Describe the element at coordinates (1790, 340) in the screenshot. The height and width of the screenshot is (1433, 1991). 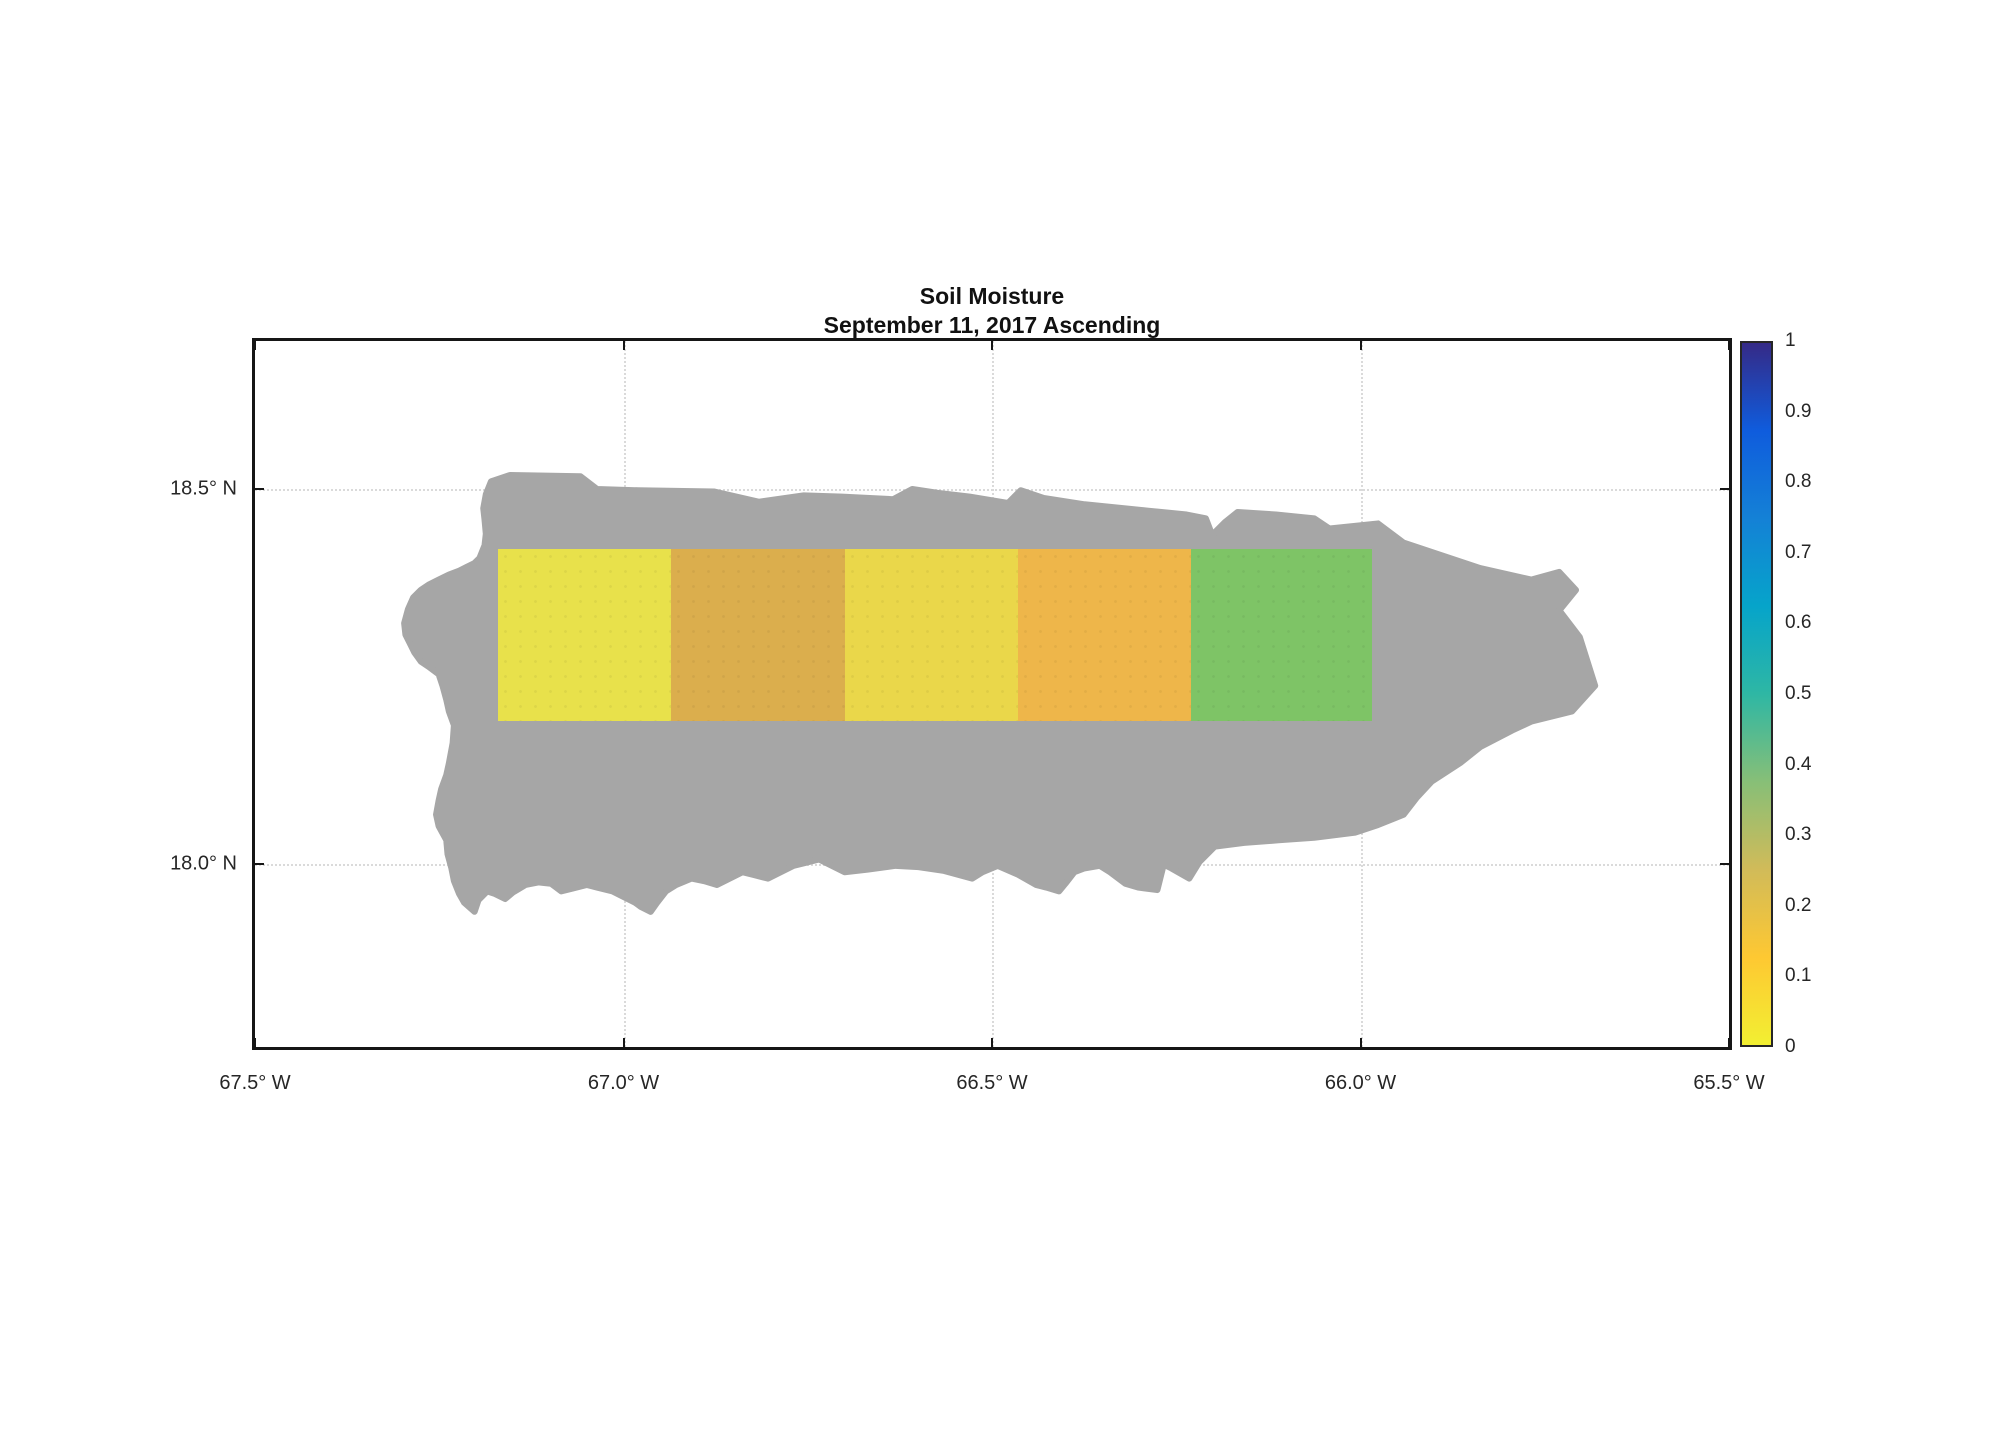
I see `colorbar-tick-label: 1` at that location.